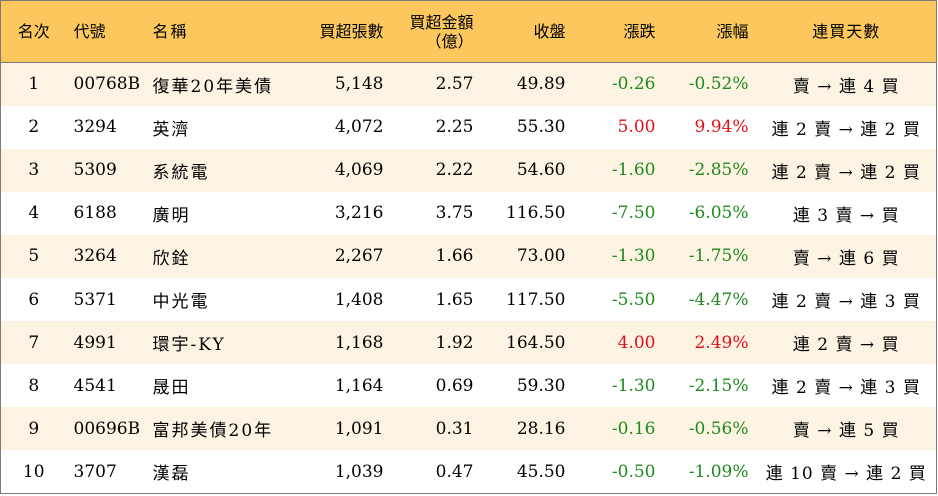 This screenshot has height=496, width=938. I want to click on change-cell: -0.16, so click(633, 428).